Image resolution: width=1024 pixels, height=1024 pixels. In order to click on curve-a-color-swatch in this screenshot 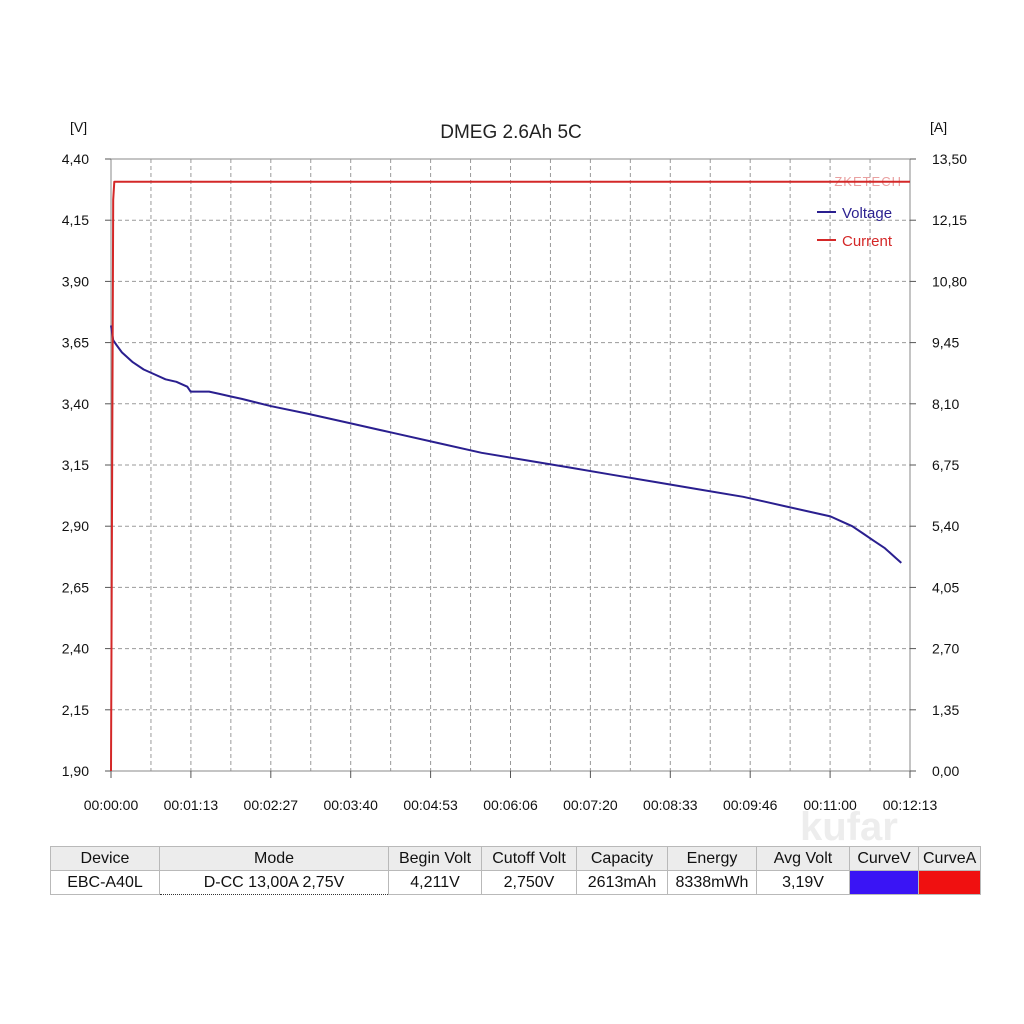, I will do `click(949, 882)`.